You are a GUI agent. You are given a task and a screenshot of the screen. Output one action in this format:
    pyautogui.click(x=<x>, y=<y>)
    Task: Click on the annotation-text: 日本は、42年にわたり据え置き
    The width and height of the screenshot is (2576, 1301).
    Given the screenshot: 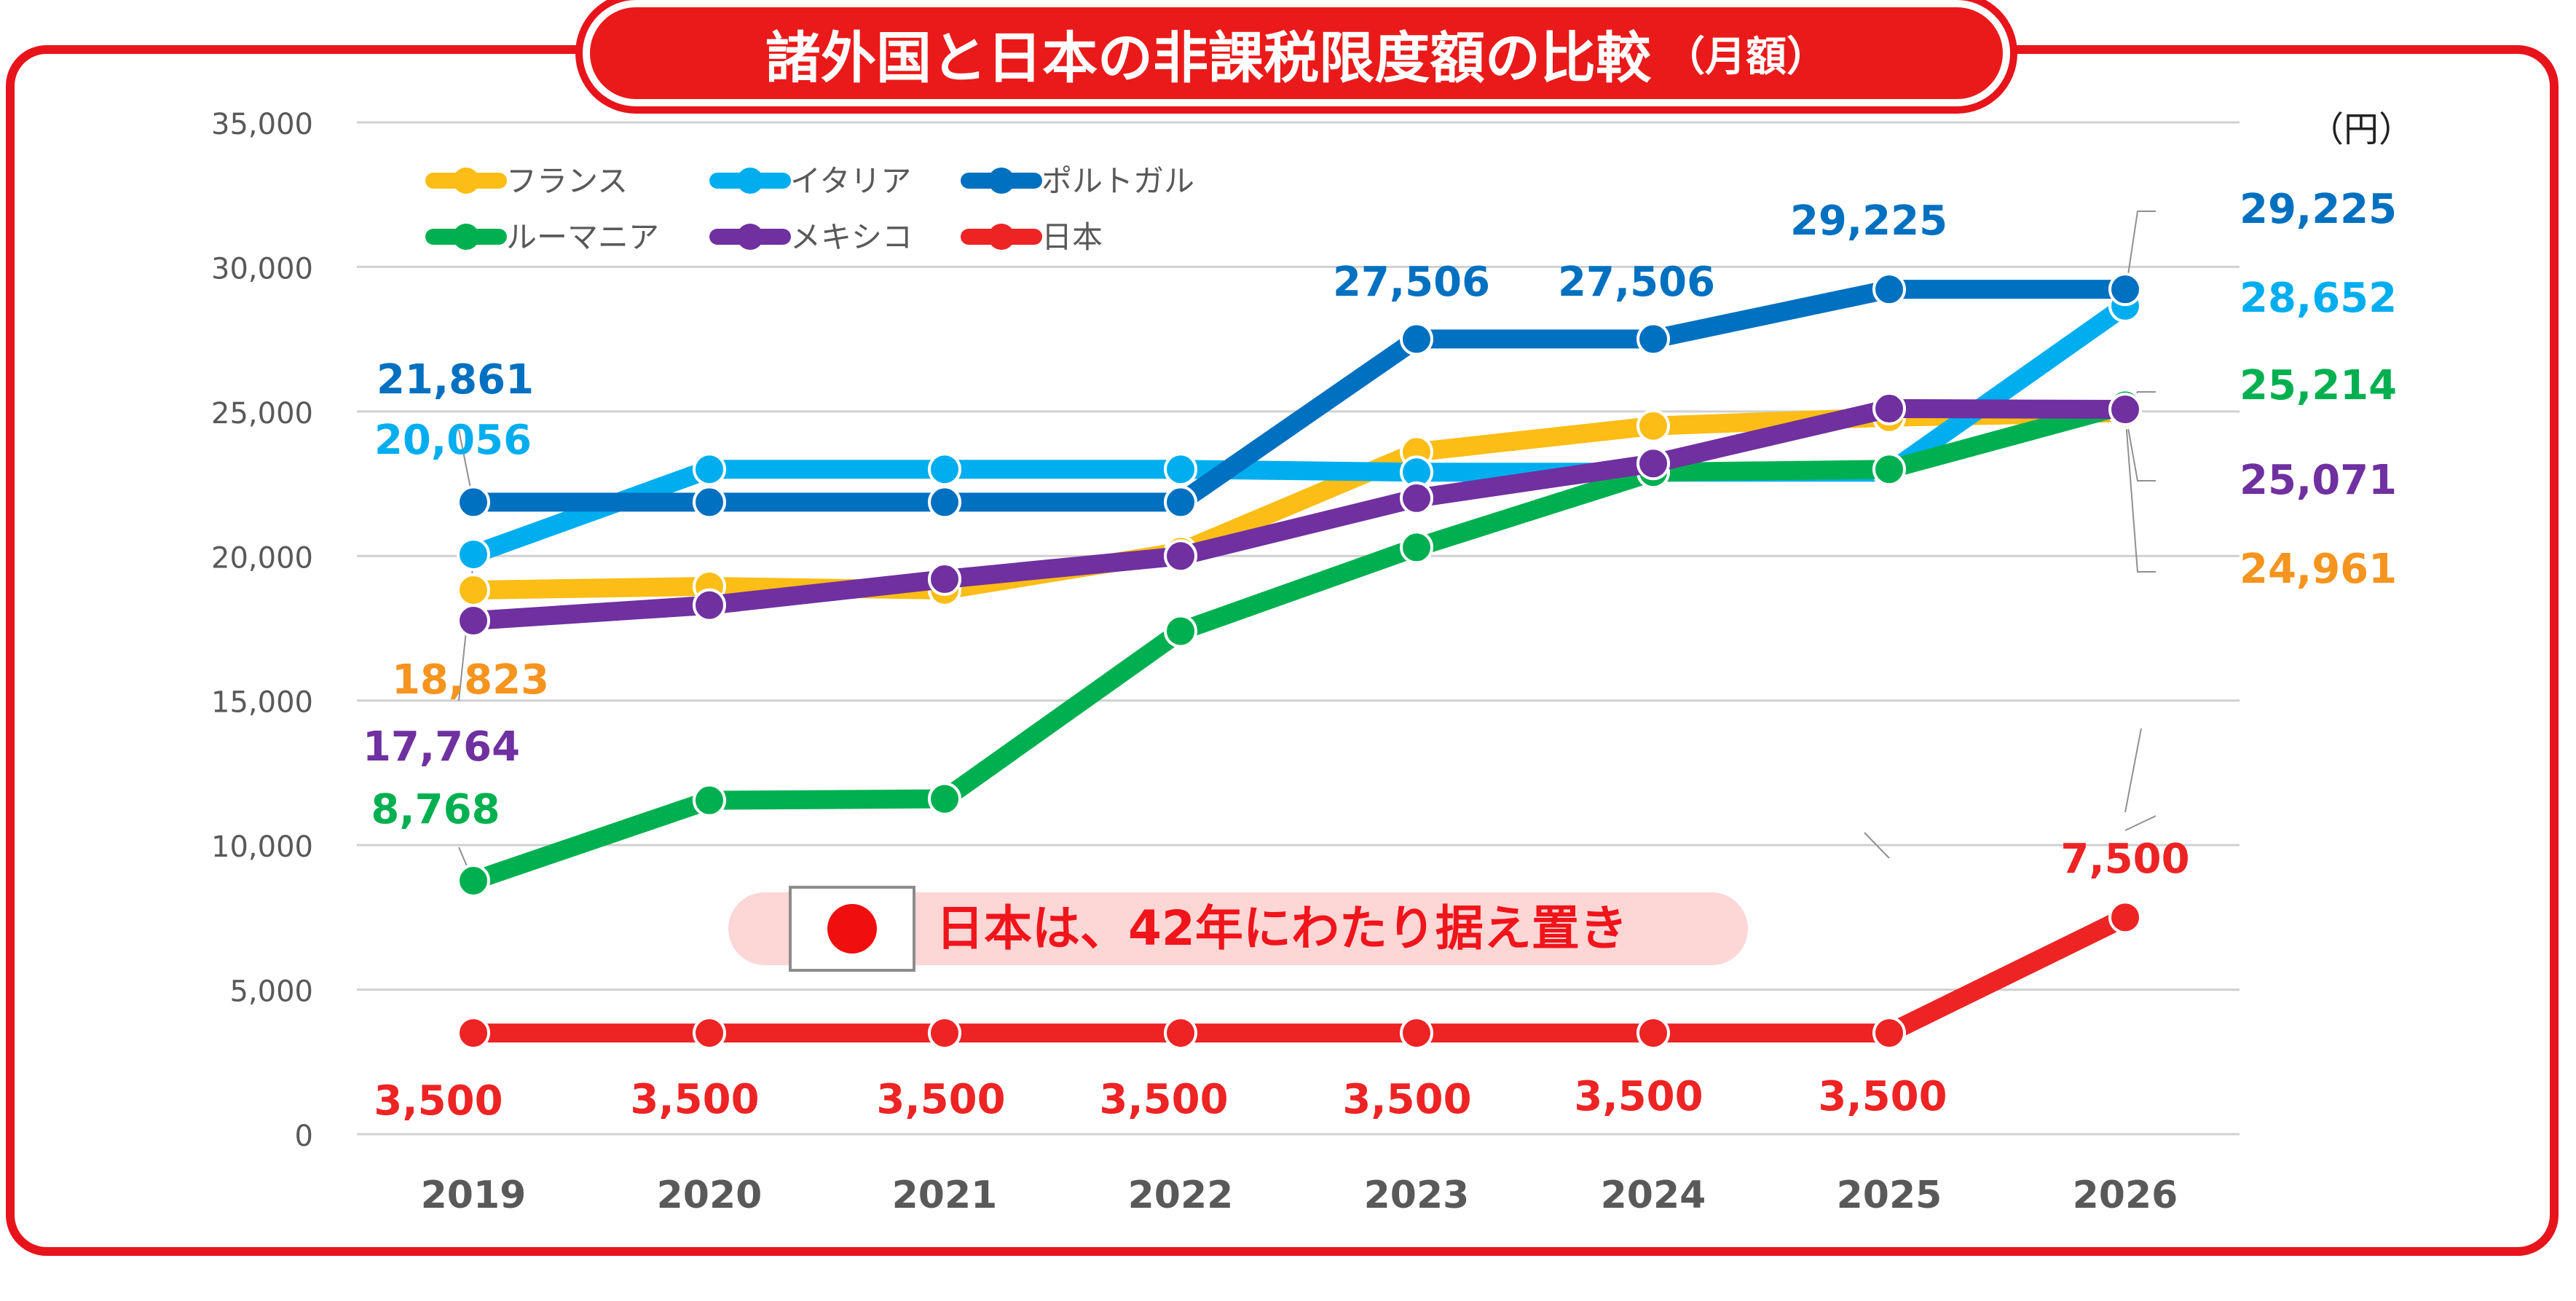 What is the action you would take?
    pyautogui.click(x=1282, y=928)
    